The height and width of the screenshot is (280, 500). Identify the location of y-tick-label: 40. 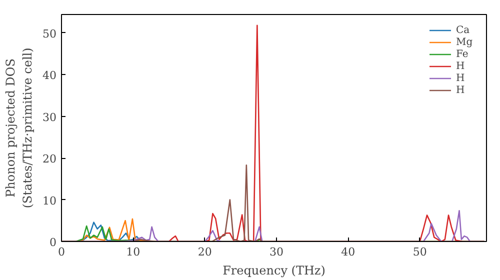
(49, 75).